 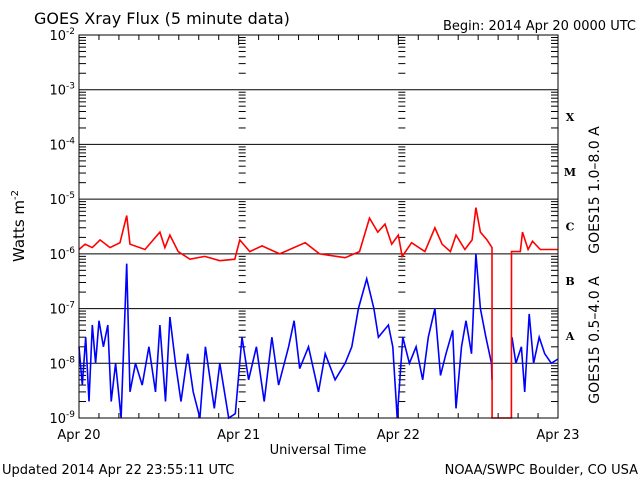 I want to click on source-credit: NOAA/SWPC Boulder, CO USA, so click(x=541, y=470).